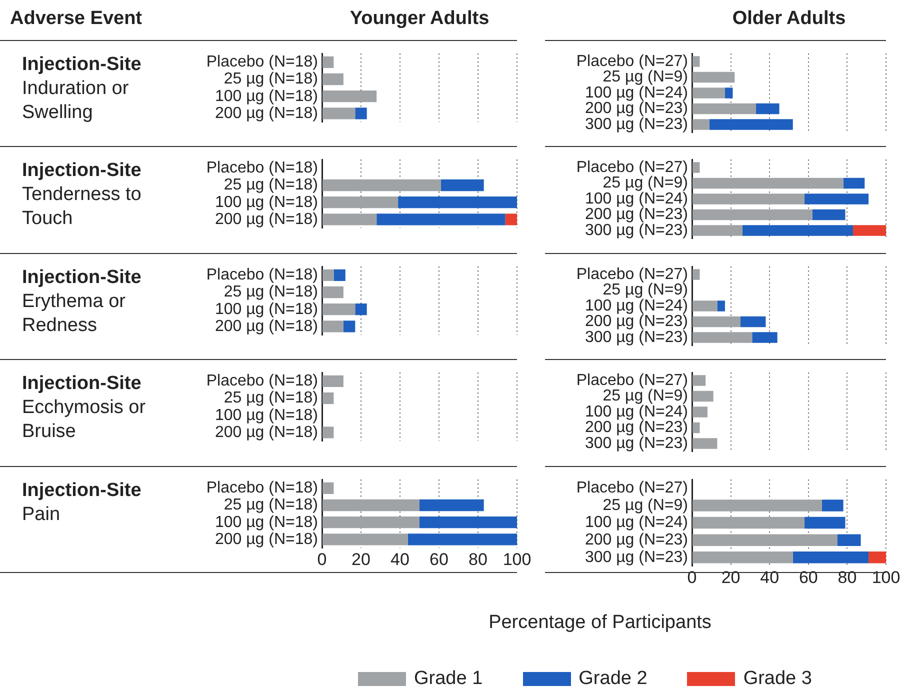 The image size is (905, 689). What do you see at coordinates (478, 558) in the screenshot?
I see `x-tick-label: 80` at bounding box center [478, 558].